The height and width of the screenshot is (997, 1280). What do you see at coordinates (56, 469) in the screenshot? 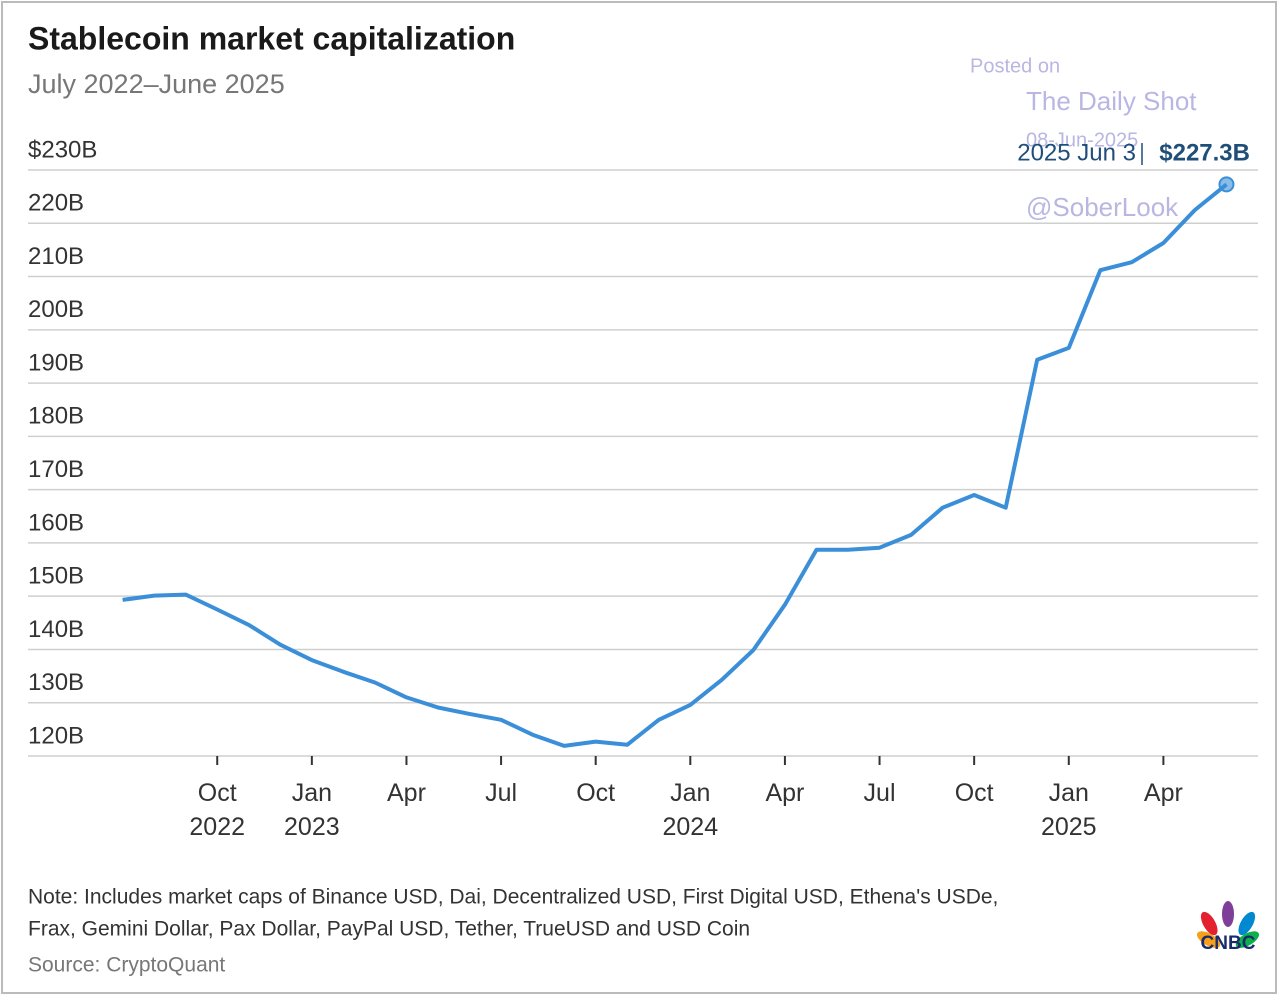
I see `y-tick-label: 170B` at bounding box center [56, 469].